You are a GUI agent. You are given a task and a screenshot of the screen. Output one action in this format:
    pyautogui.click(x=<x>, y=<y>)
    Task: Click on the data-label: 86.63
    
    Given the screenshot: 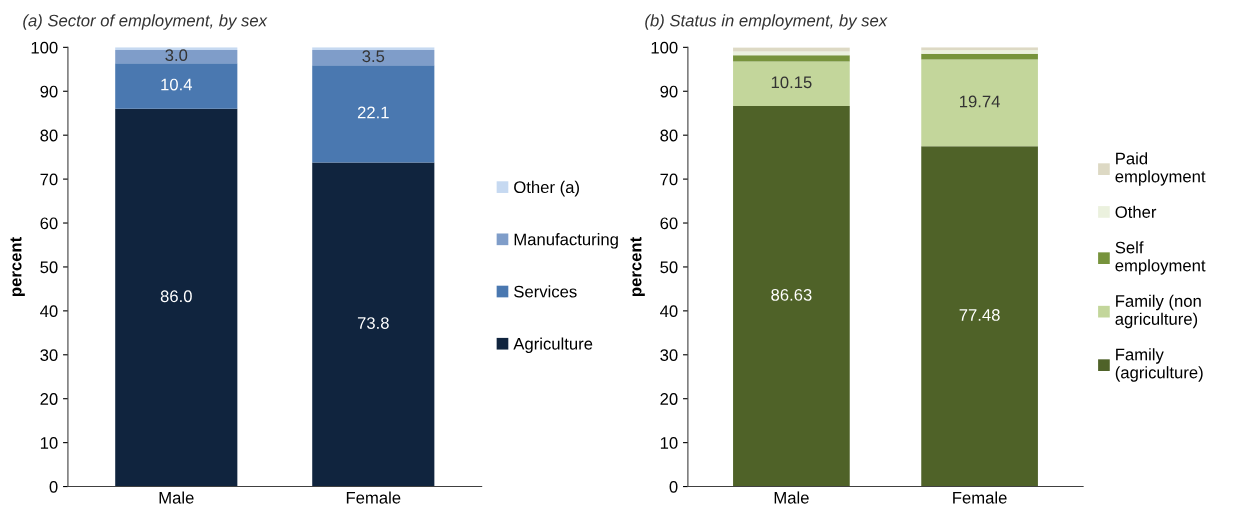 What is the action you would take?
    pyautogui.click(x=791, y=294)
    